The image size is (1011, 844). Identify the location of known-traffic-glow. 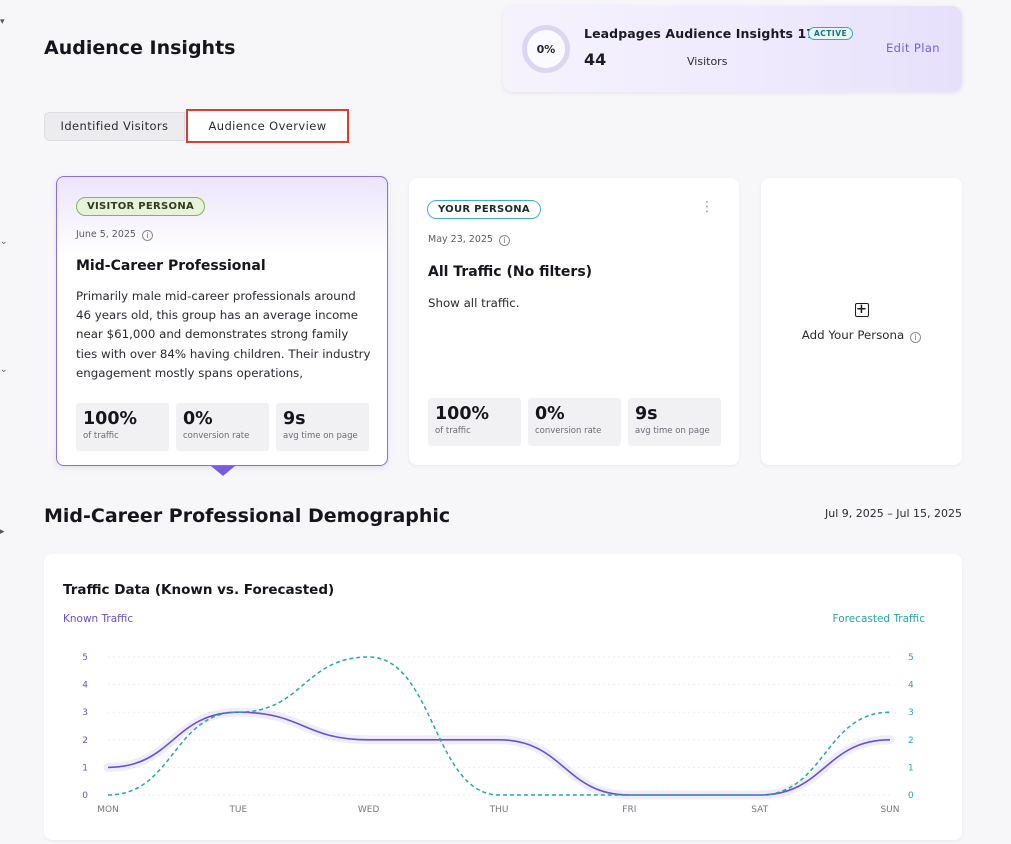
(499, 753).